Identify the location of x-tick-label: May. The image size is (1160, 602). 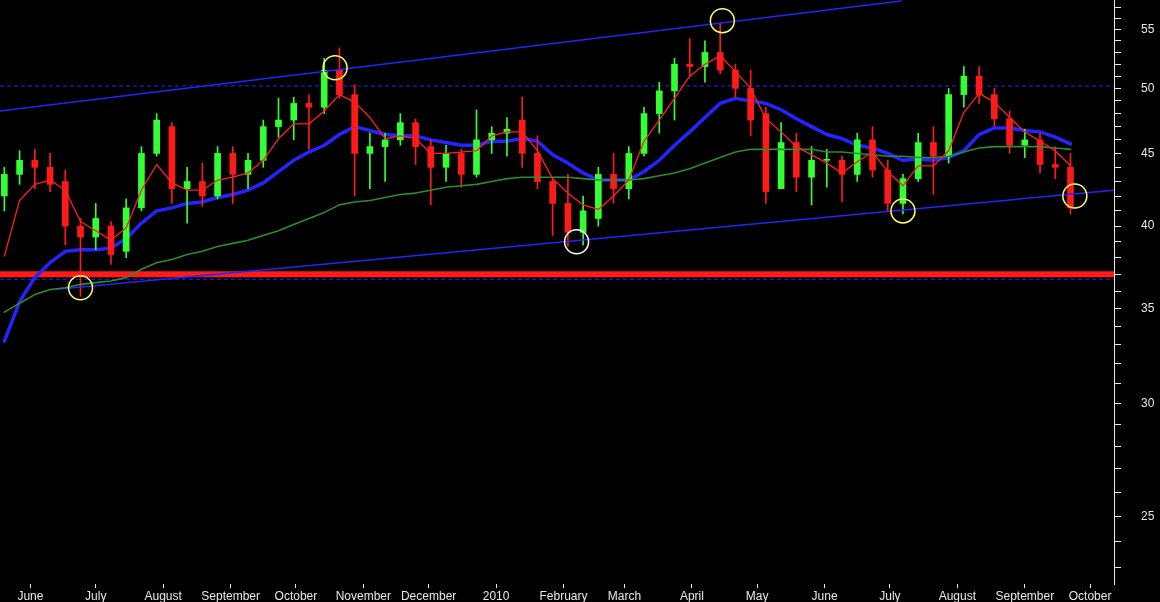
(757, 595).